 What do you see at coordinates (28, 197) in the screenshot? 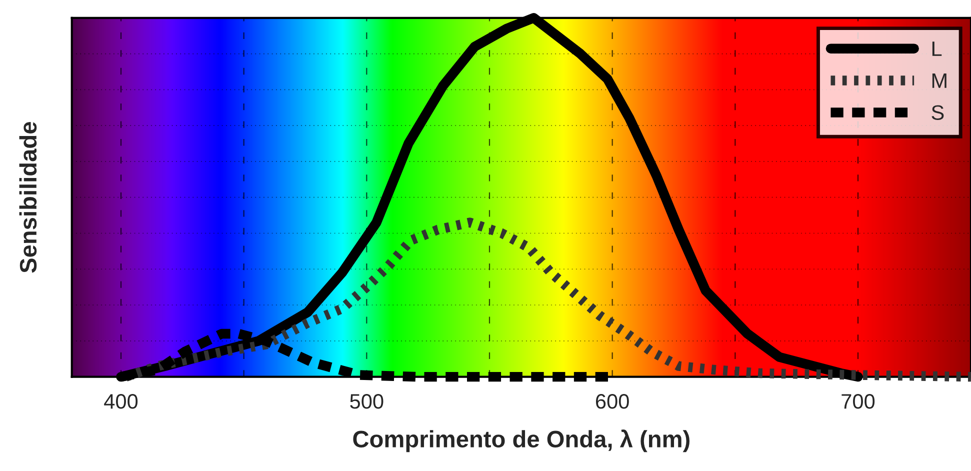
I see `y-axis-title: Sensibilidade` at bounding box center [28, 197].